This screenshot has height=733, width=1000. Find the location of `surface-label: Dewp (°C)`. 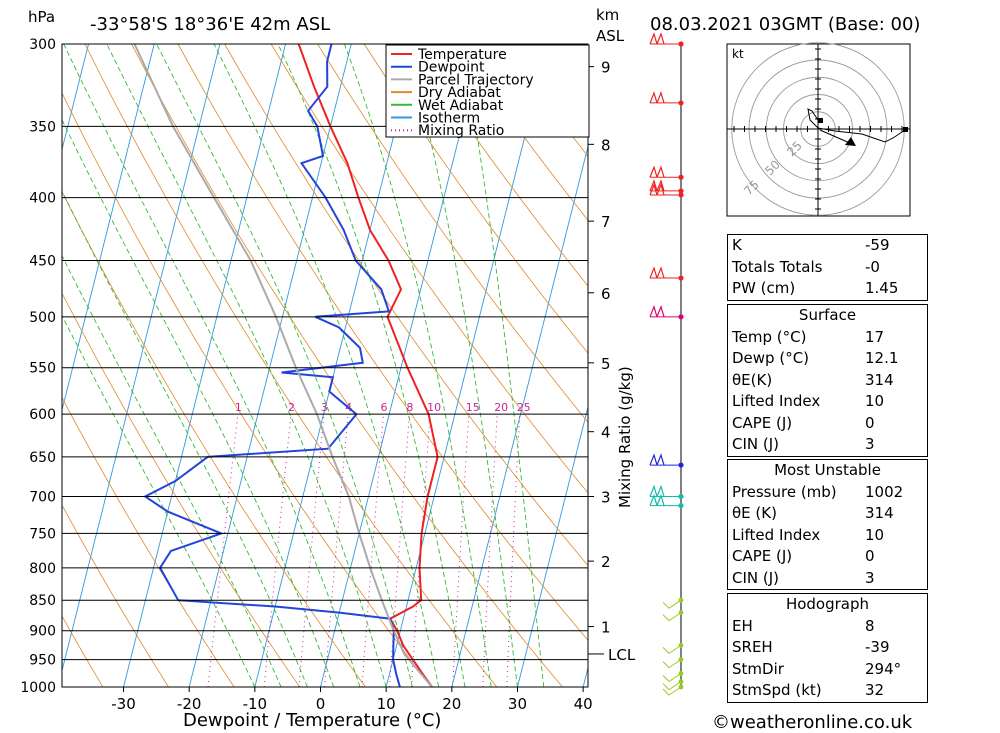

surface-label: Dewp (°C) is located at coordinates (771, 358).